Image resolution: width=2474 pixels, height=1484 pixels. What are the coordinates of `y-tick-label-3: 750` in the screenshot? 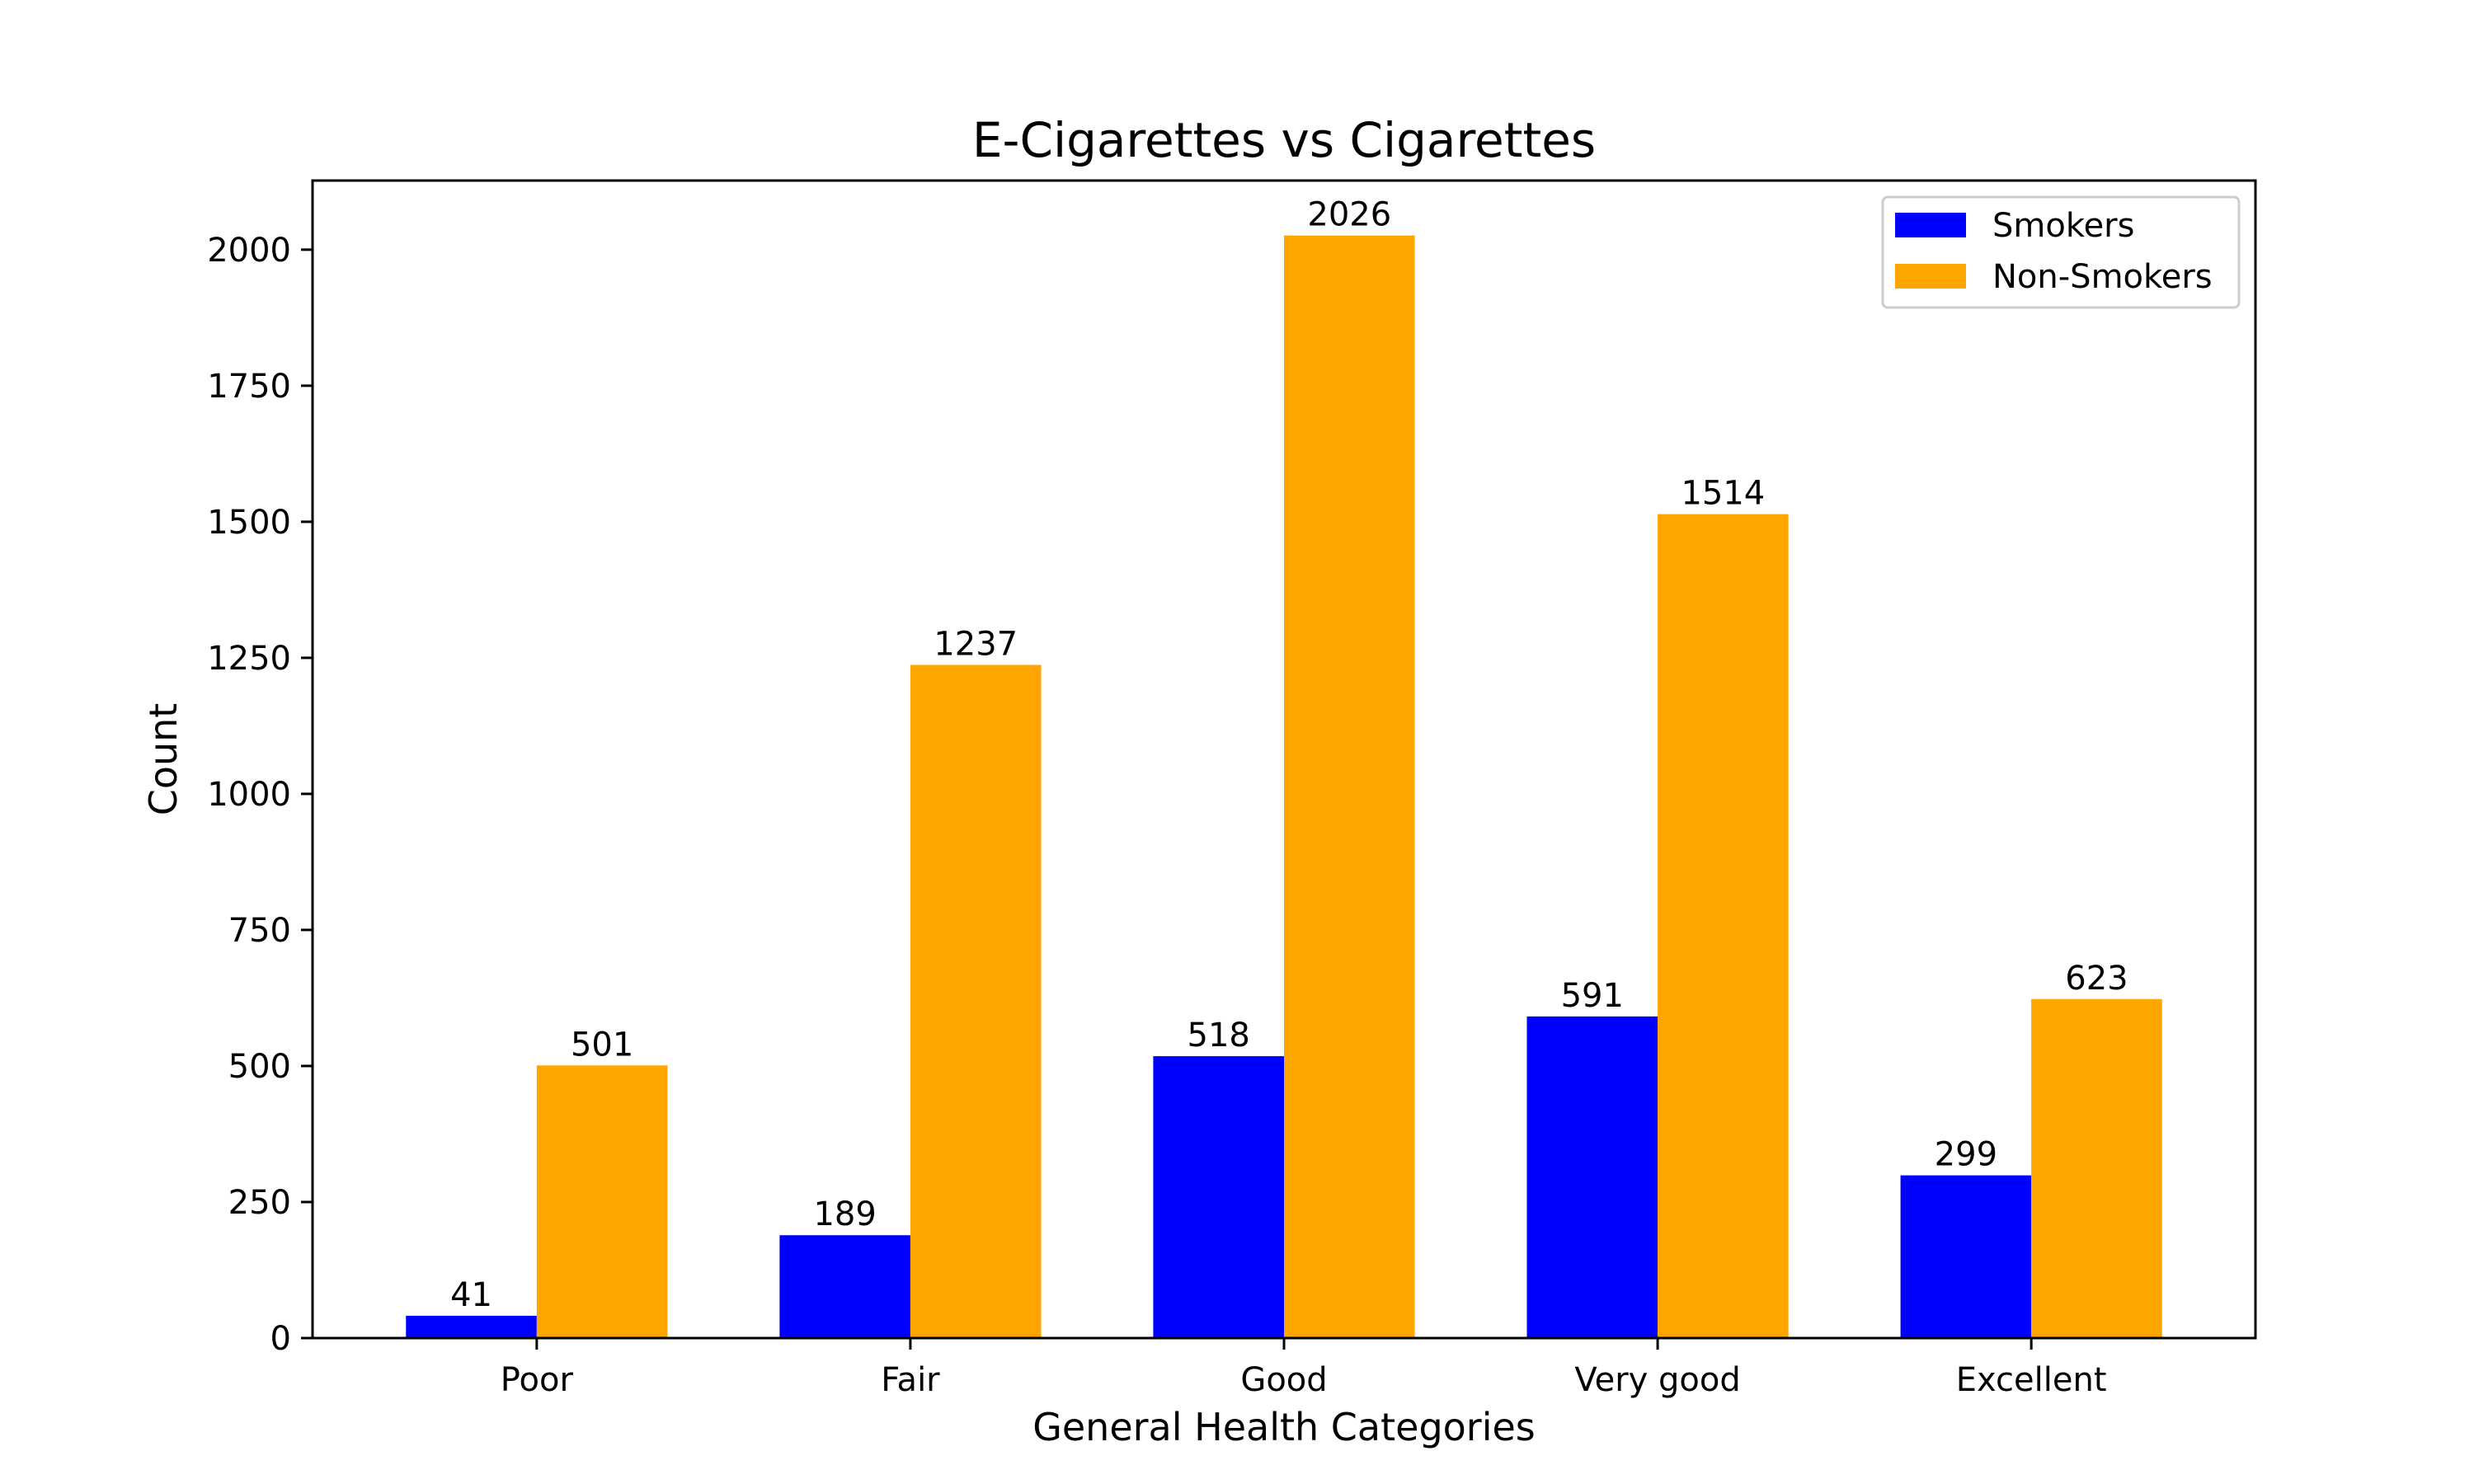 It's located at (259, 931).